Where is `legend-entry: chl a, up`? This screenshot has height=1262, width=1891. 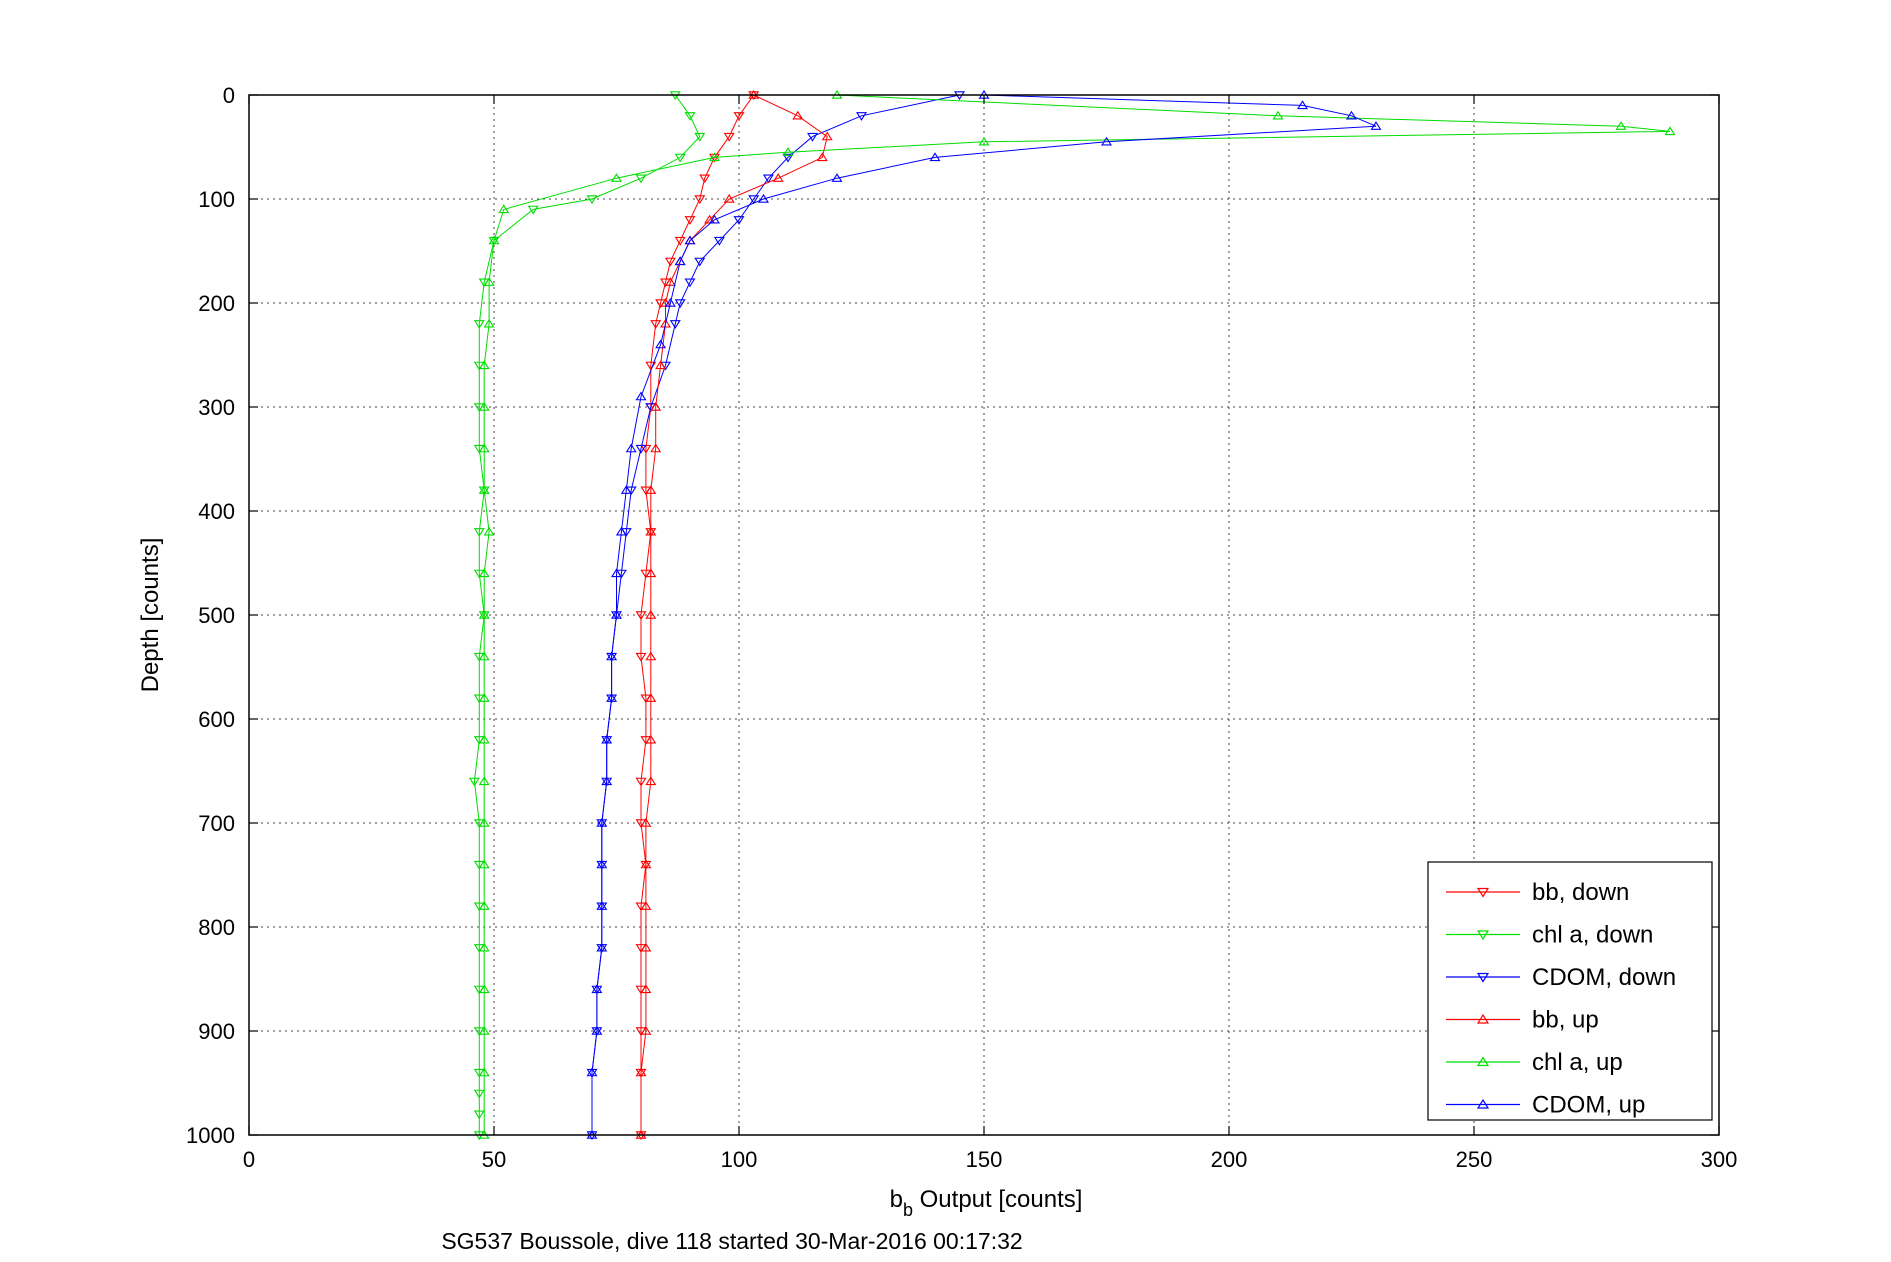
legend-entry: chl a, up is located at coordinates (1534, 1062).